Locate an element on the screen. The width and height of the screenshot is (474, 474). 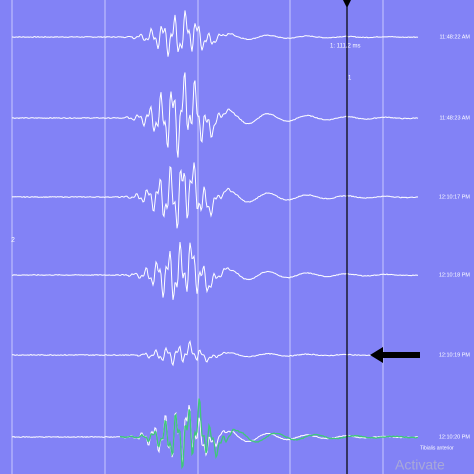
timestamp: 11:48:22 AM is located at coordinates (455, 37).